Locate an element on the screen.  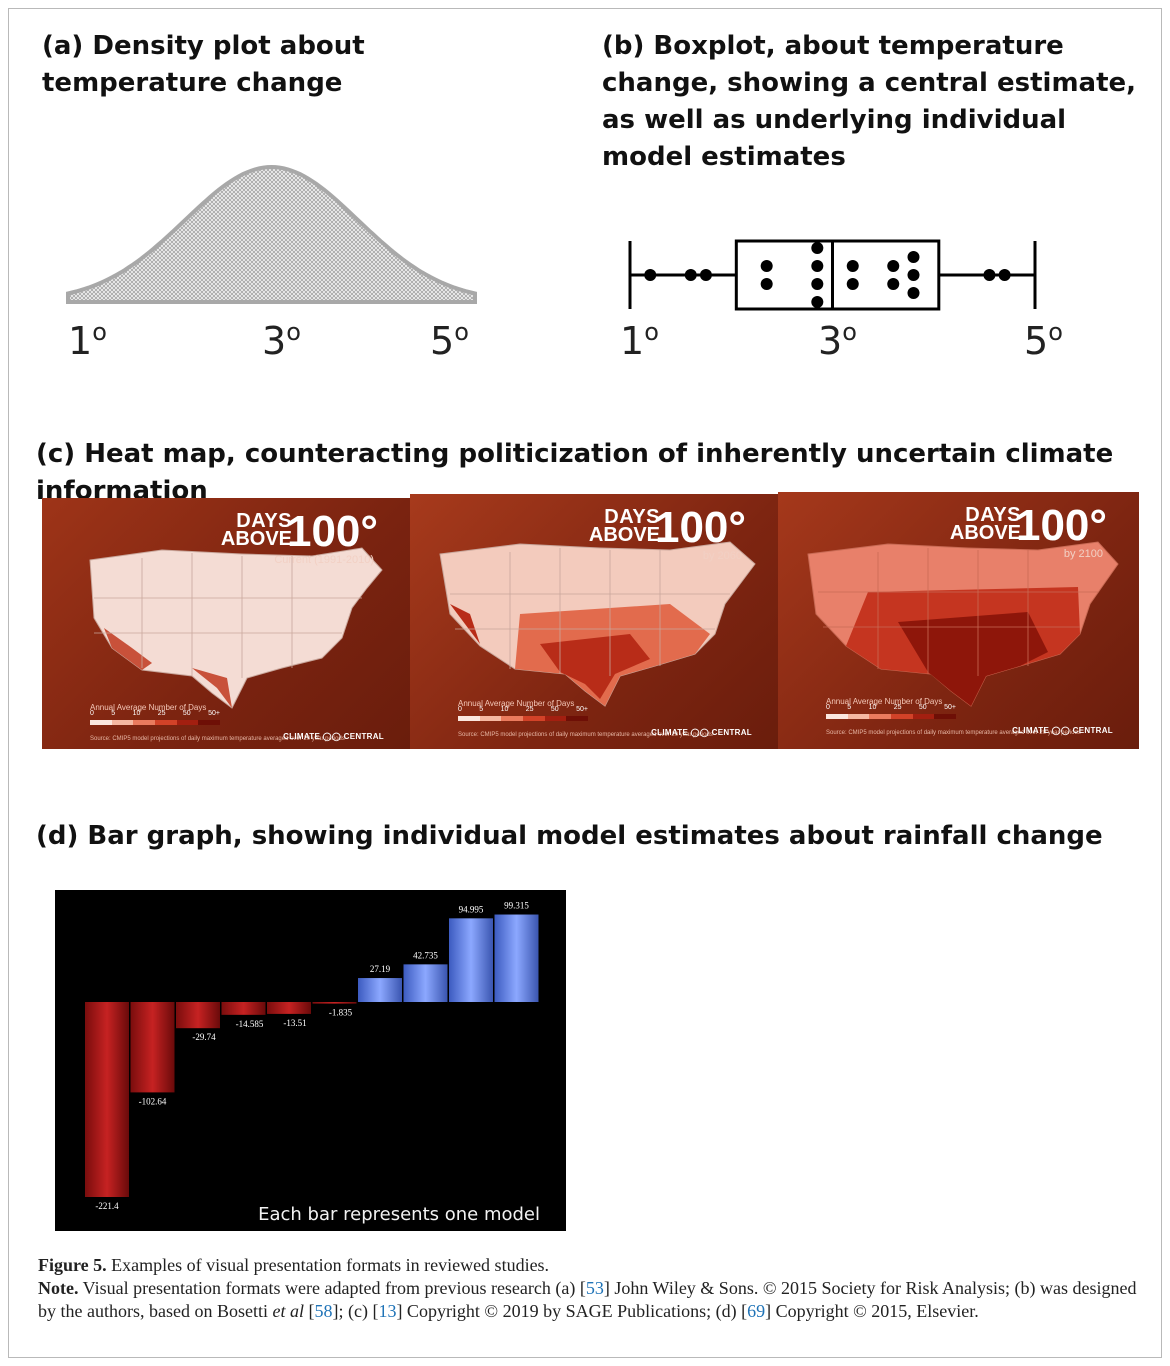
bar-value-label: -29.74 is located at coordinates (204, 1037).